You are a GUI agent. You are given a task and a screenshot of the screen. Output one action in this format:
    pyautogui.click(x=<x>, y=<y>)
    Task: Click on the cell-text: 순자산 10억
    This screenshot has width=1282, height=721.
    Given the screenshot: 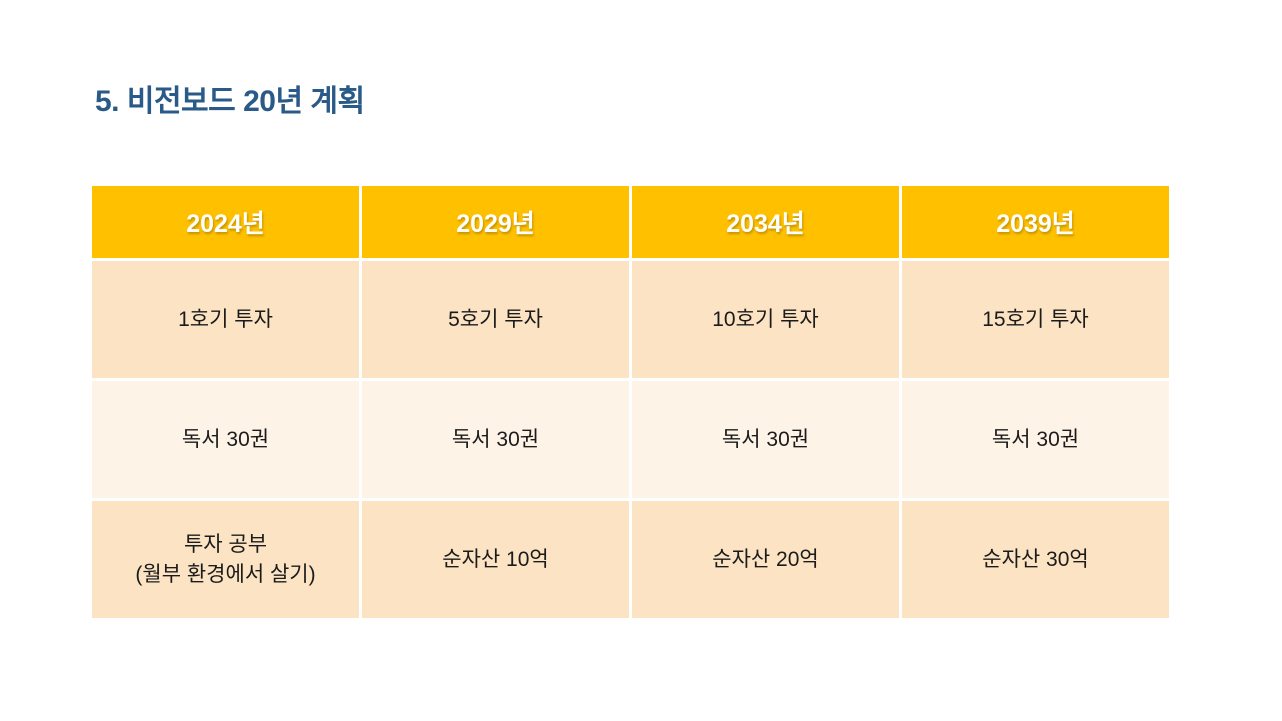 What is the action you would take?
    pyautogui.click(x=495, y=559)
    